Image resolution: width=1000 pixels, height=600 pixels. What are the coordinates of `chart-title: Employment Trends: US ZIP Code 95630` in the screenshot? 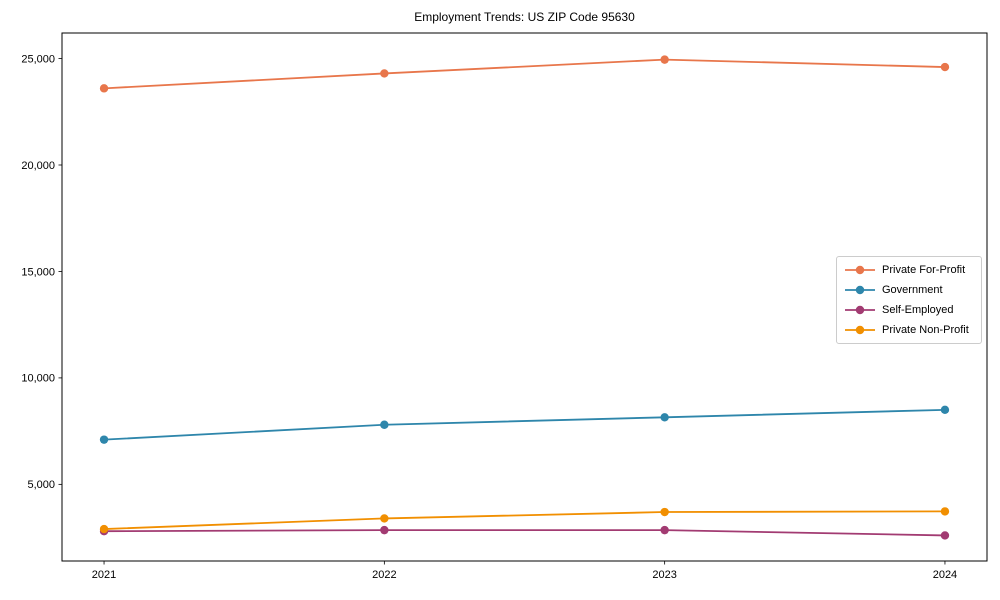 It's located at (524, 17).